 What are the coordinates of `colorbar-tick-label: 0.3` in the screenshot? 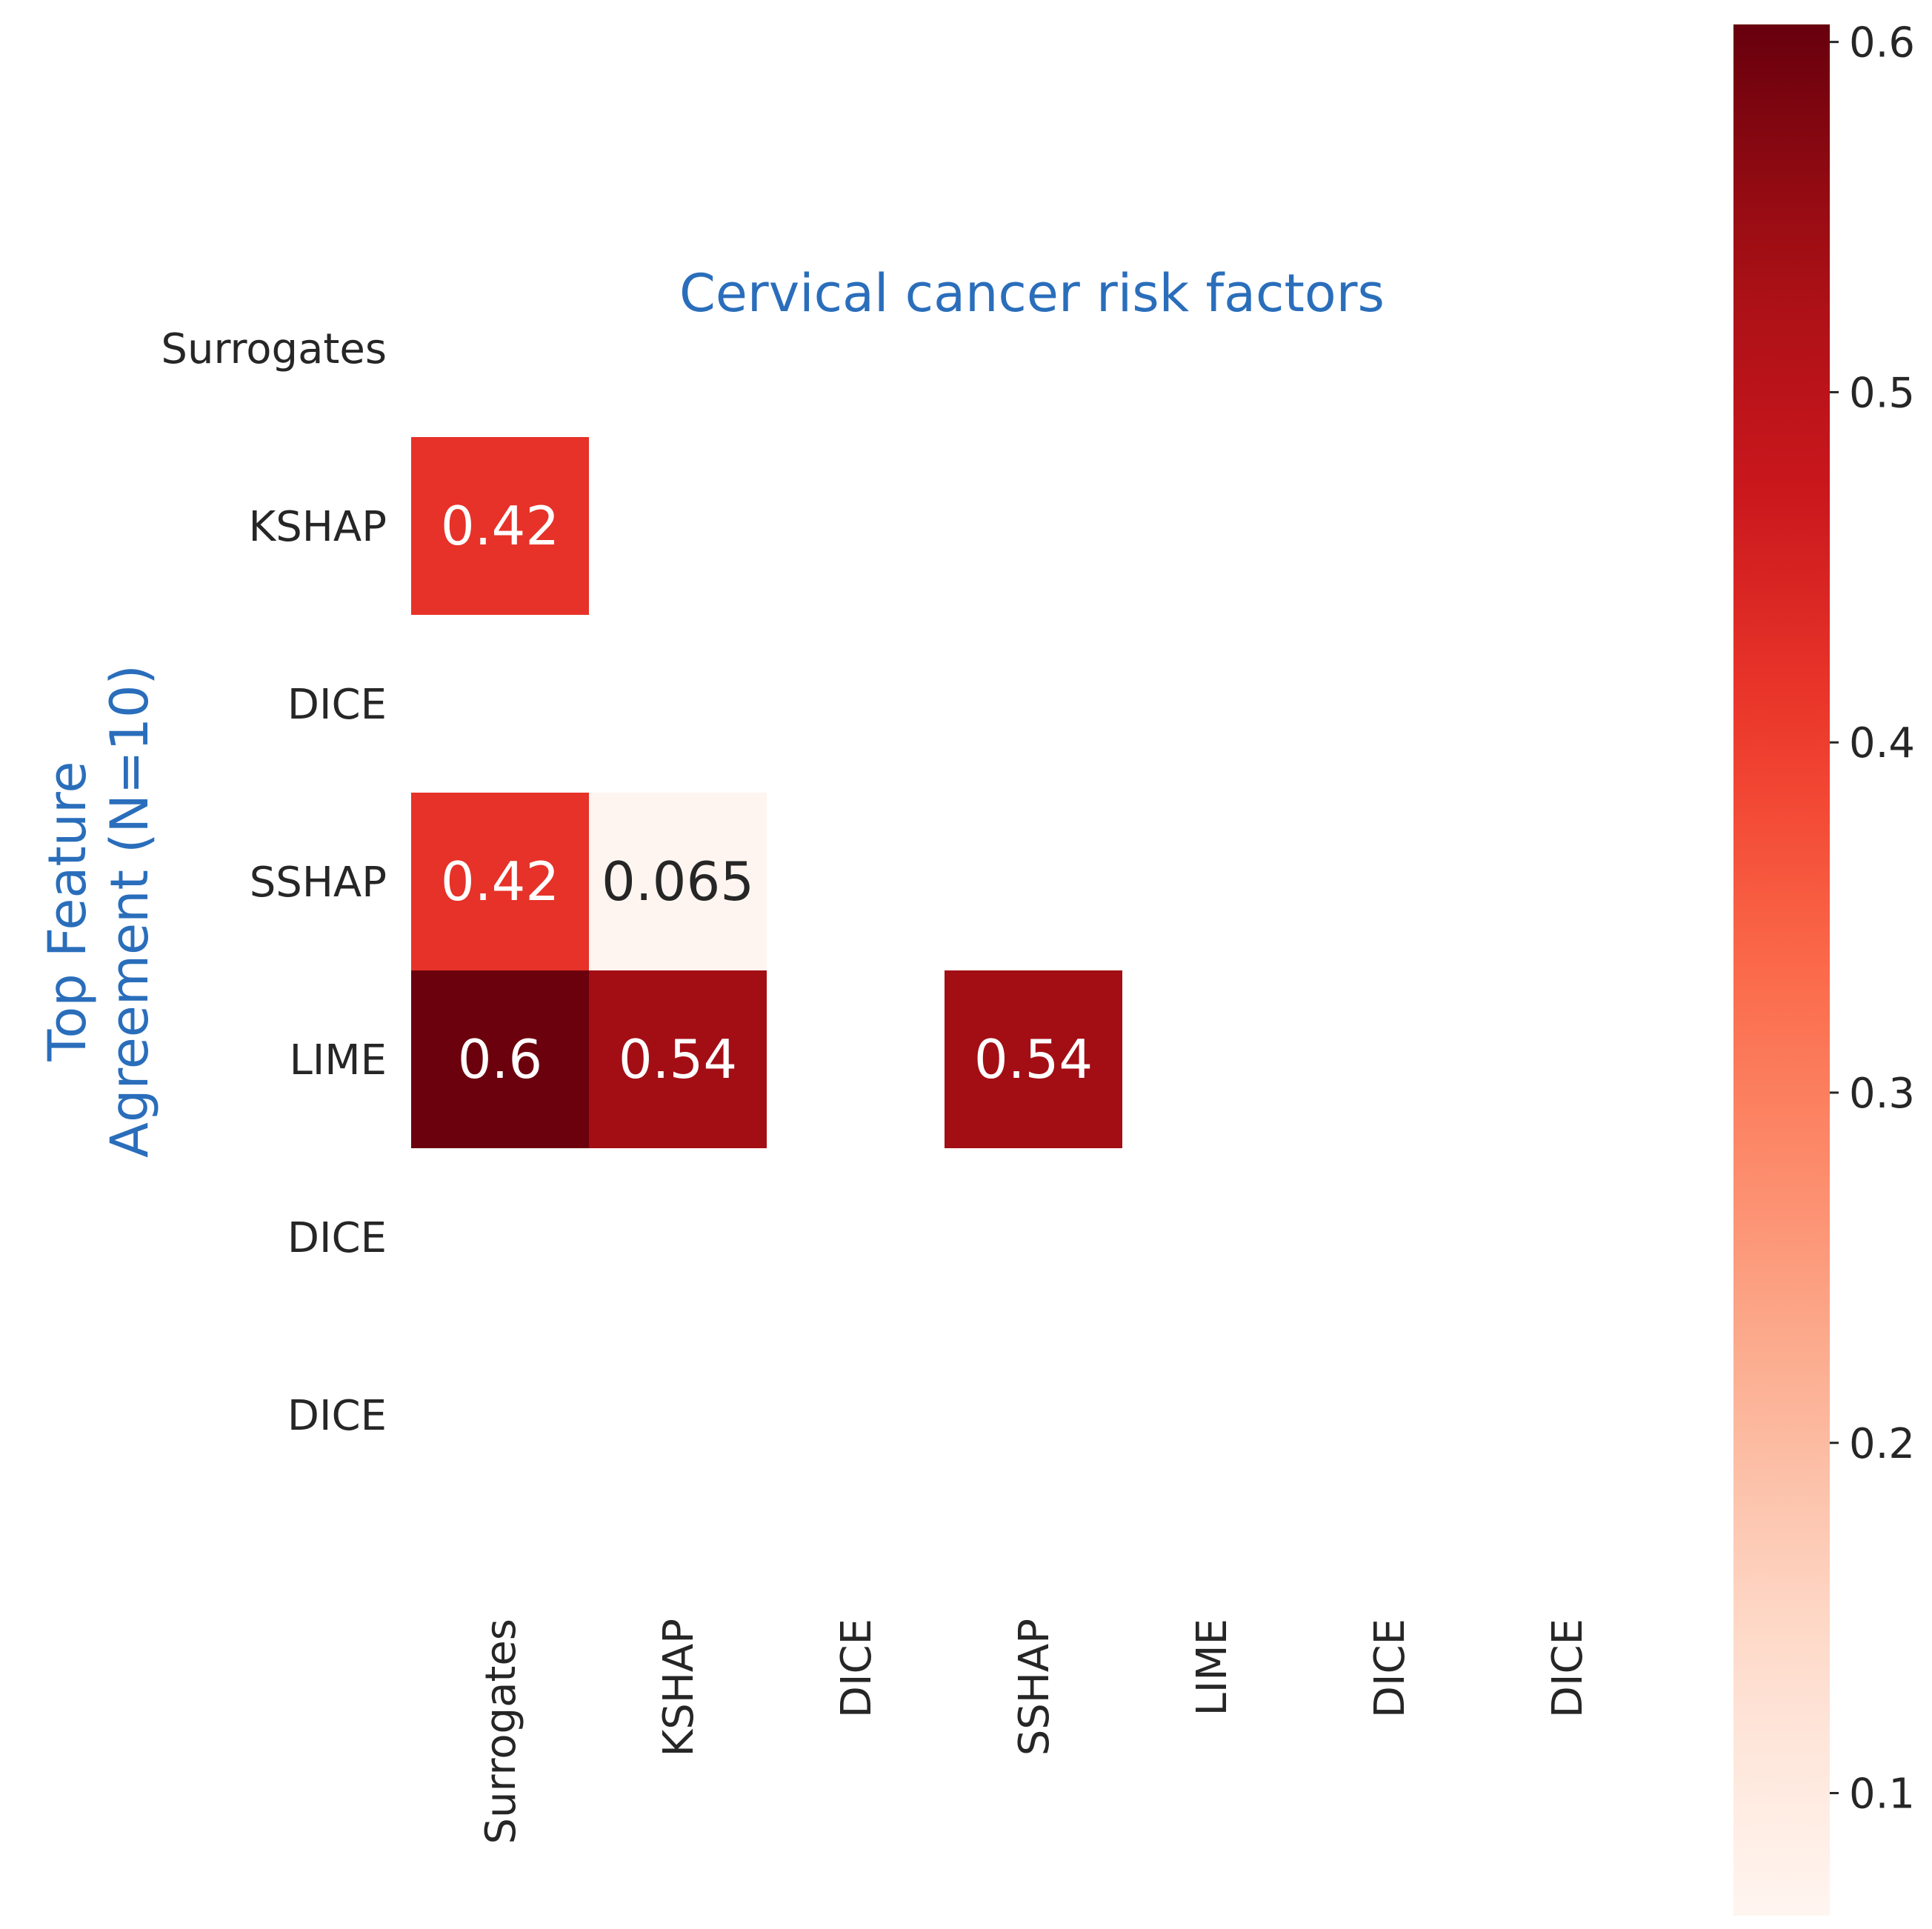 It's located at (1882, 1094).